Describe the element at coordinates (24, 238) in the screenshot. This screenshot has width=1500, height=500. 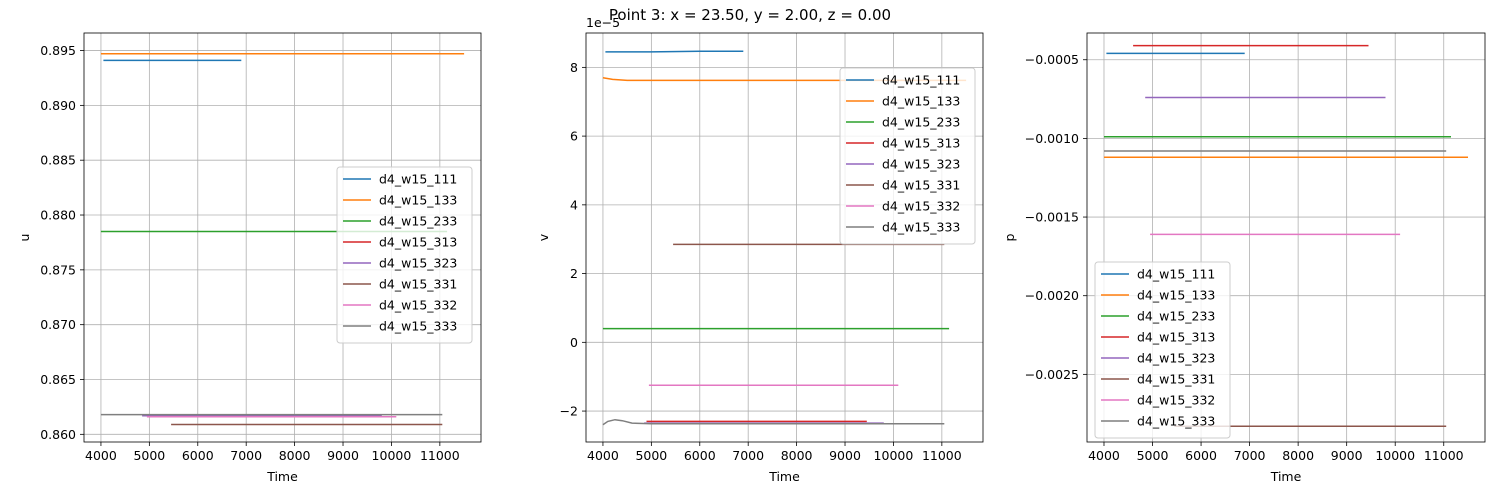
I see `y-axis-label: u` at that location.